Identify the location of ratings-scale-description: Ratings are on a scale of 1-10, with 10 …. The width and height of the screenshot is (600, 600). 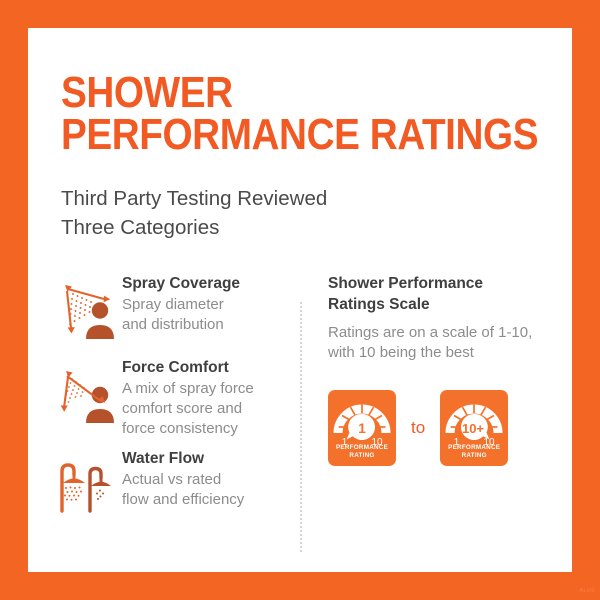
(443, 343).